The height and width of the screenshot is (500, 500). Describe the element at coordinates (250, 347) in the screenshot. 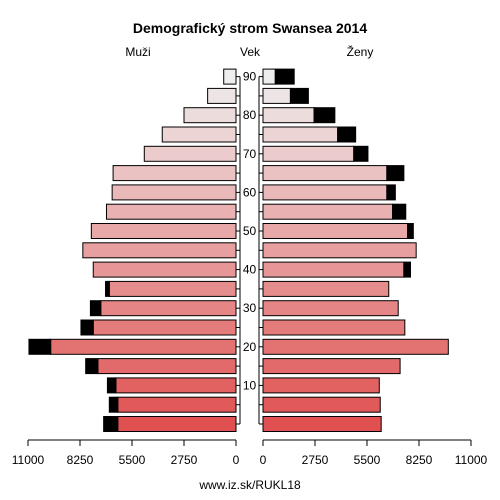

I see `age-tick-label: 20` at that location.